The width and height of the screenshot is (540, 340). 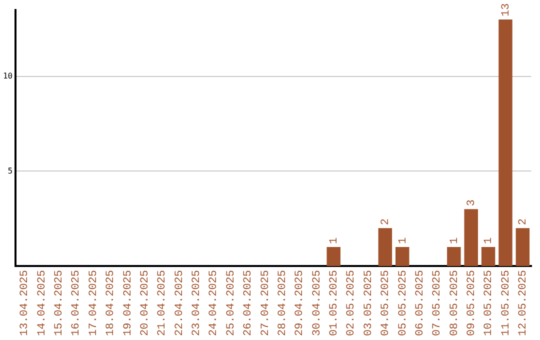 What do you see at coordinates (248, 303) in the screenshot?
I see `x-tick-label: 26.04.2025` at bounding box center [248, 303].